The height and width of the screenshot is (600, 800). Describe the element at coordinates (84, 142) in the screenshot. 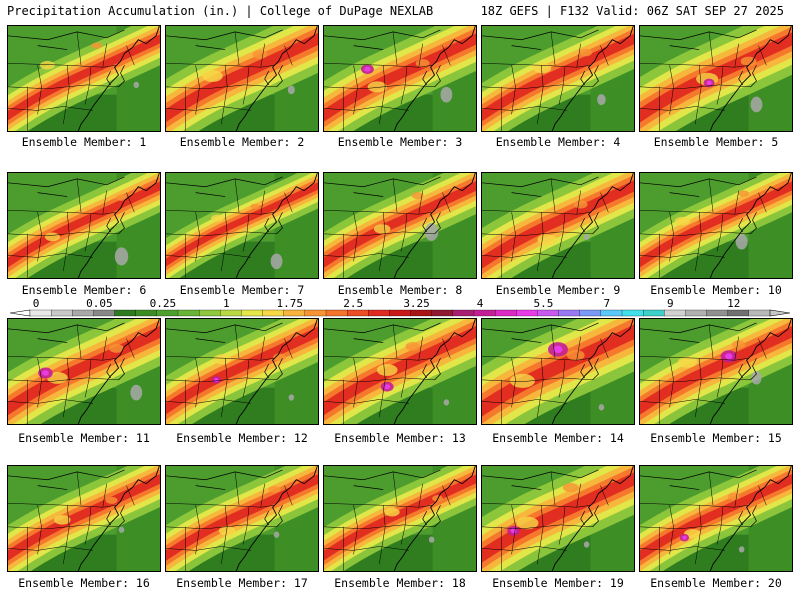

I see `ensemble-member-label: Ensemble Member: 1` at that location.